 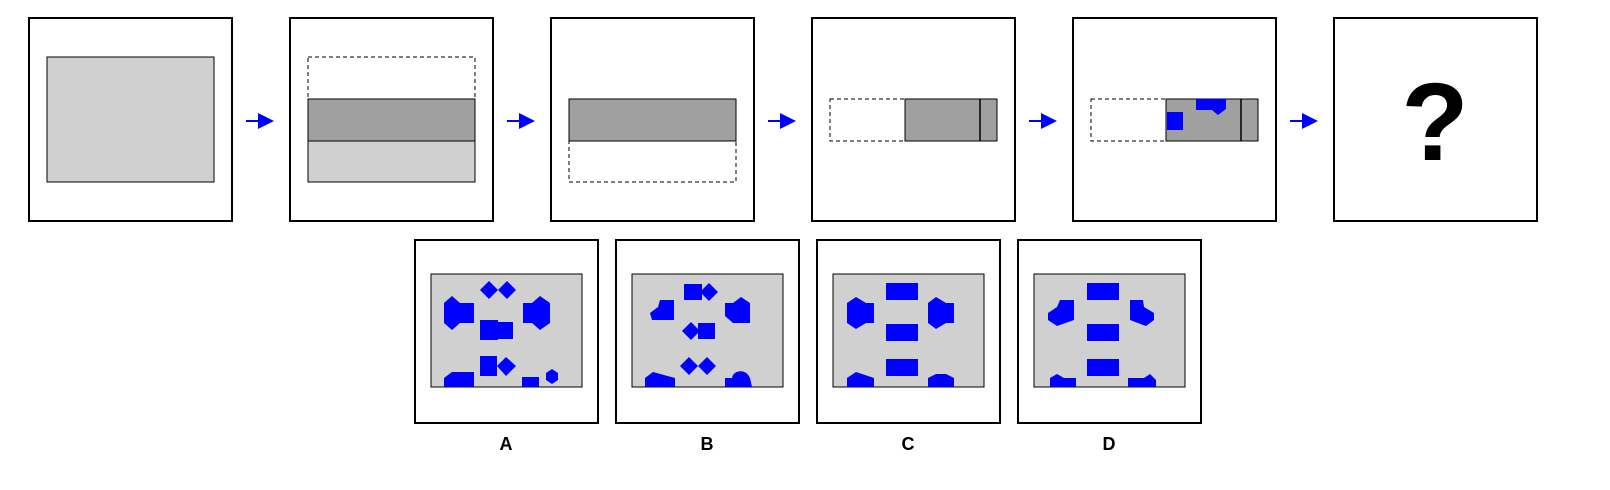 I want to click on option-b-holes, so click(x=698, y=335).